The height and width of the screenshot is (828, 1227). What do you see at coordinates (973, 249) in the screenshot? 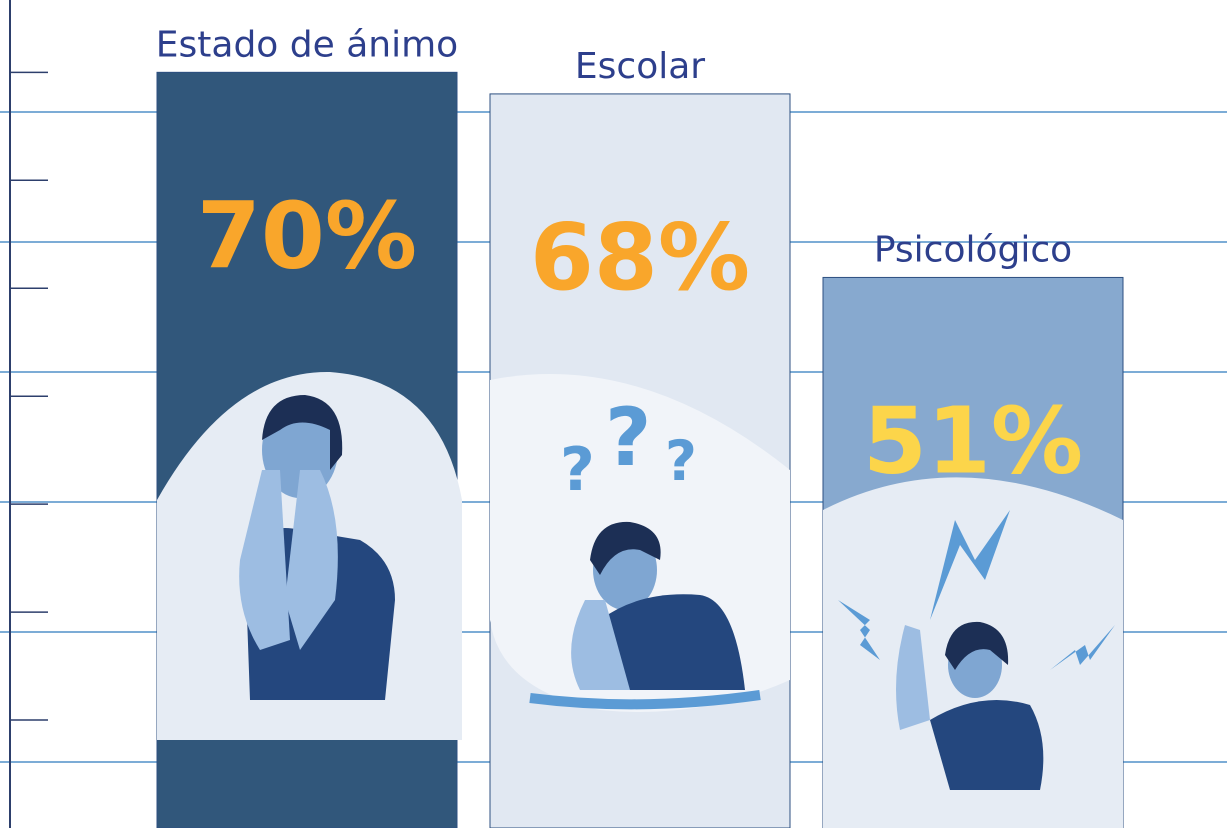
I see `category-label: Psicológico` at bounding box center [973, 249].